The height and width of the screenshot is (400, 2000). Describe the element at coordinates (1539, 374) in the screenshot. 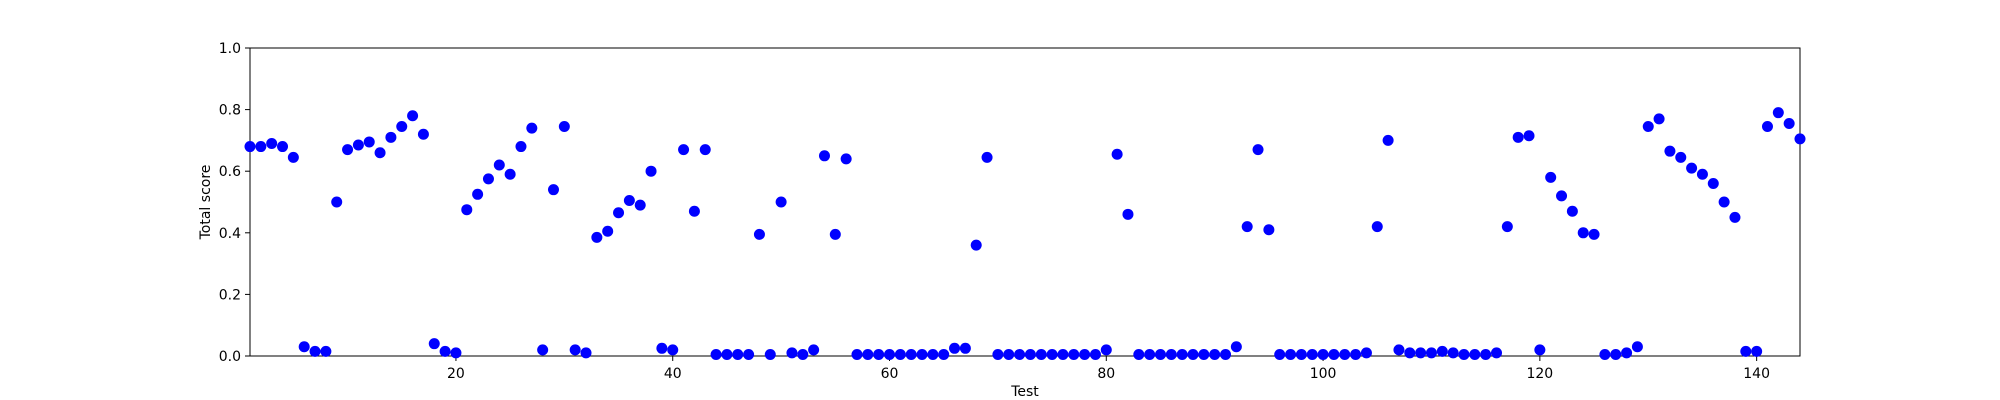

I see `x-tick-label: 120` at that location.